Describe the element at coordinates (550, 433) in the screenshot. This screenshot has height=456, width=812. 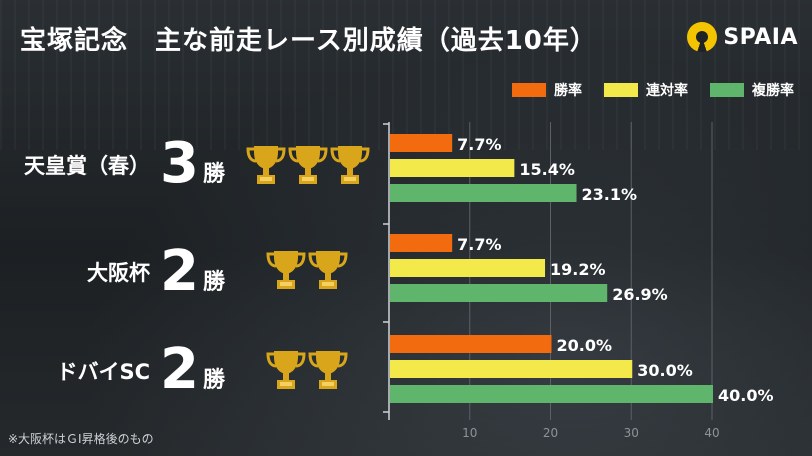
I see `x-tick-label: 20` at that location.